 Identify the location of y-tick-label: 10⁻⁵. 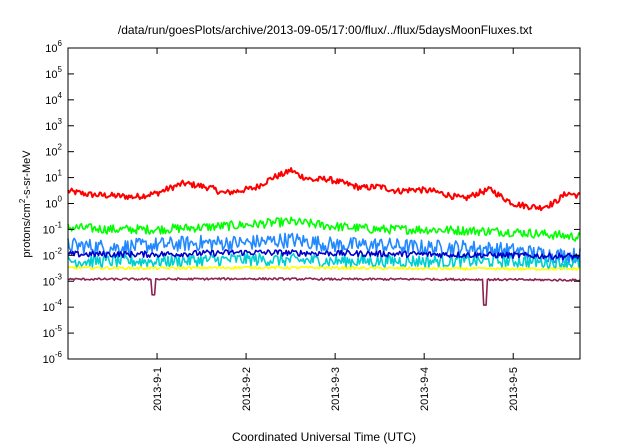
(53, 332).